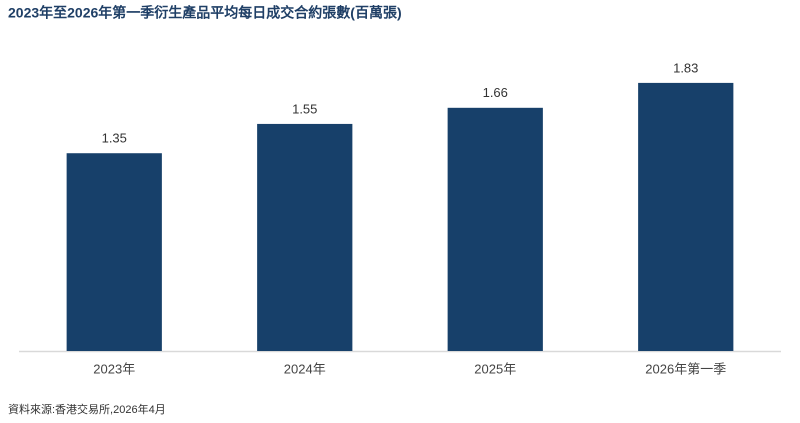 This screenshot has height=423, width=800. Describe the element at coordinates (685, 67) in the screenshot. I see `value-label: 1.83` at that location.